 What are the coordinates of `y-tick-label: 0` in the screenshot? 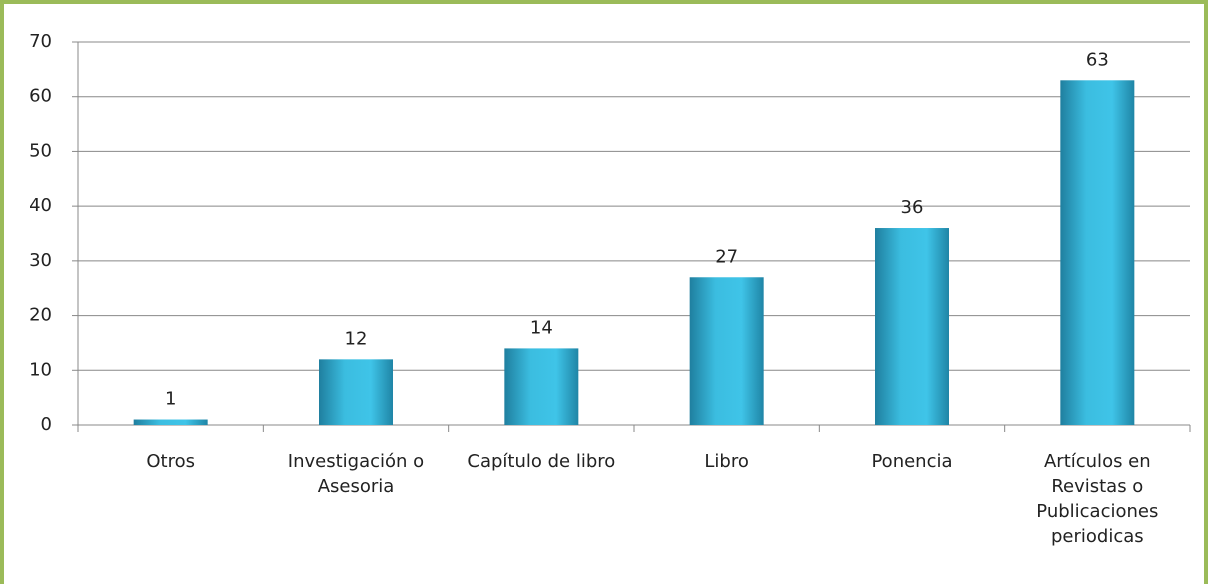 It's located at (46, 424).